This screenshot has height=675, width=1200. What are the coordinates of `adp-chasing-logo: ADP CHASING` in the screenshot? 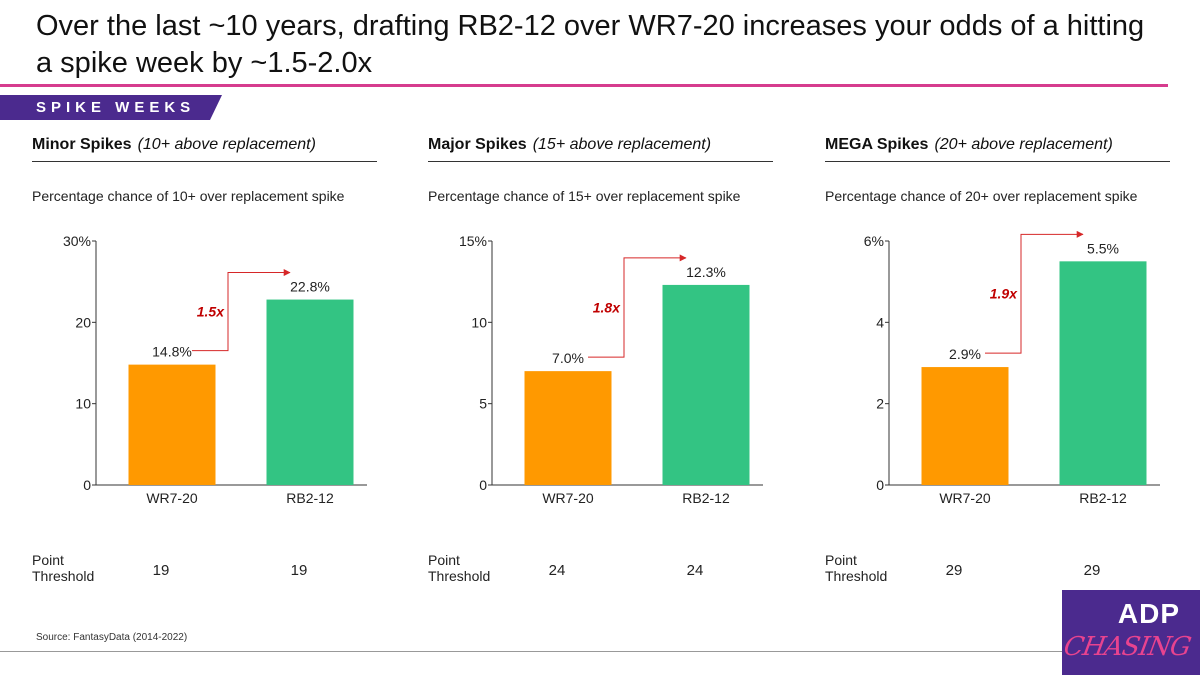 It's located at (1130, 632).